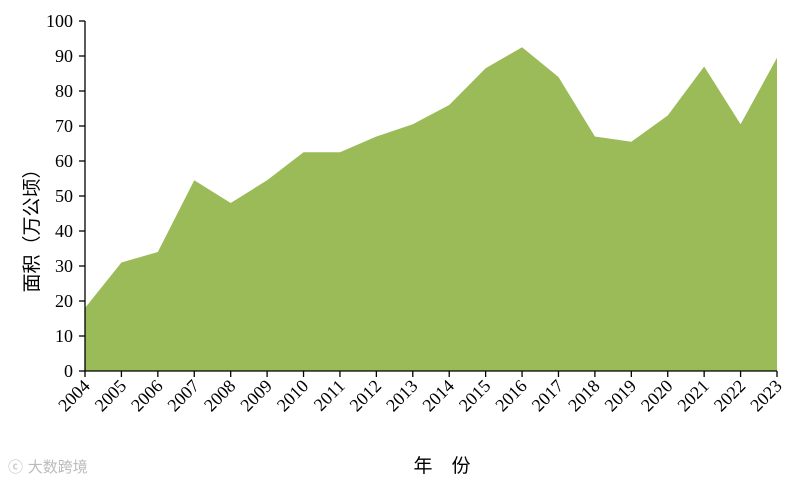 The height and width of the screenshot is (484, 793). Describe the element at coordinates (548, 396) in the screenshot. I see `x-tick-label: 2017` at that location.